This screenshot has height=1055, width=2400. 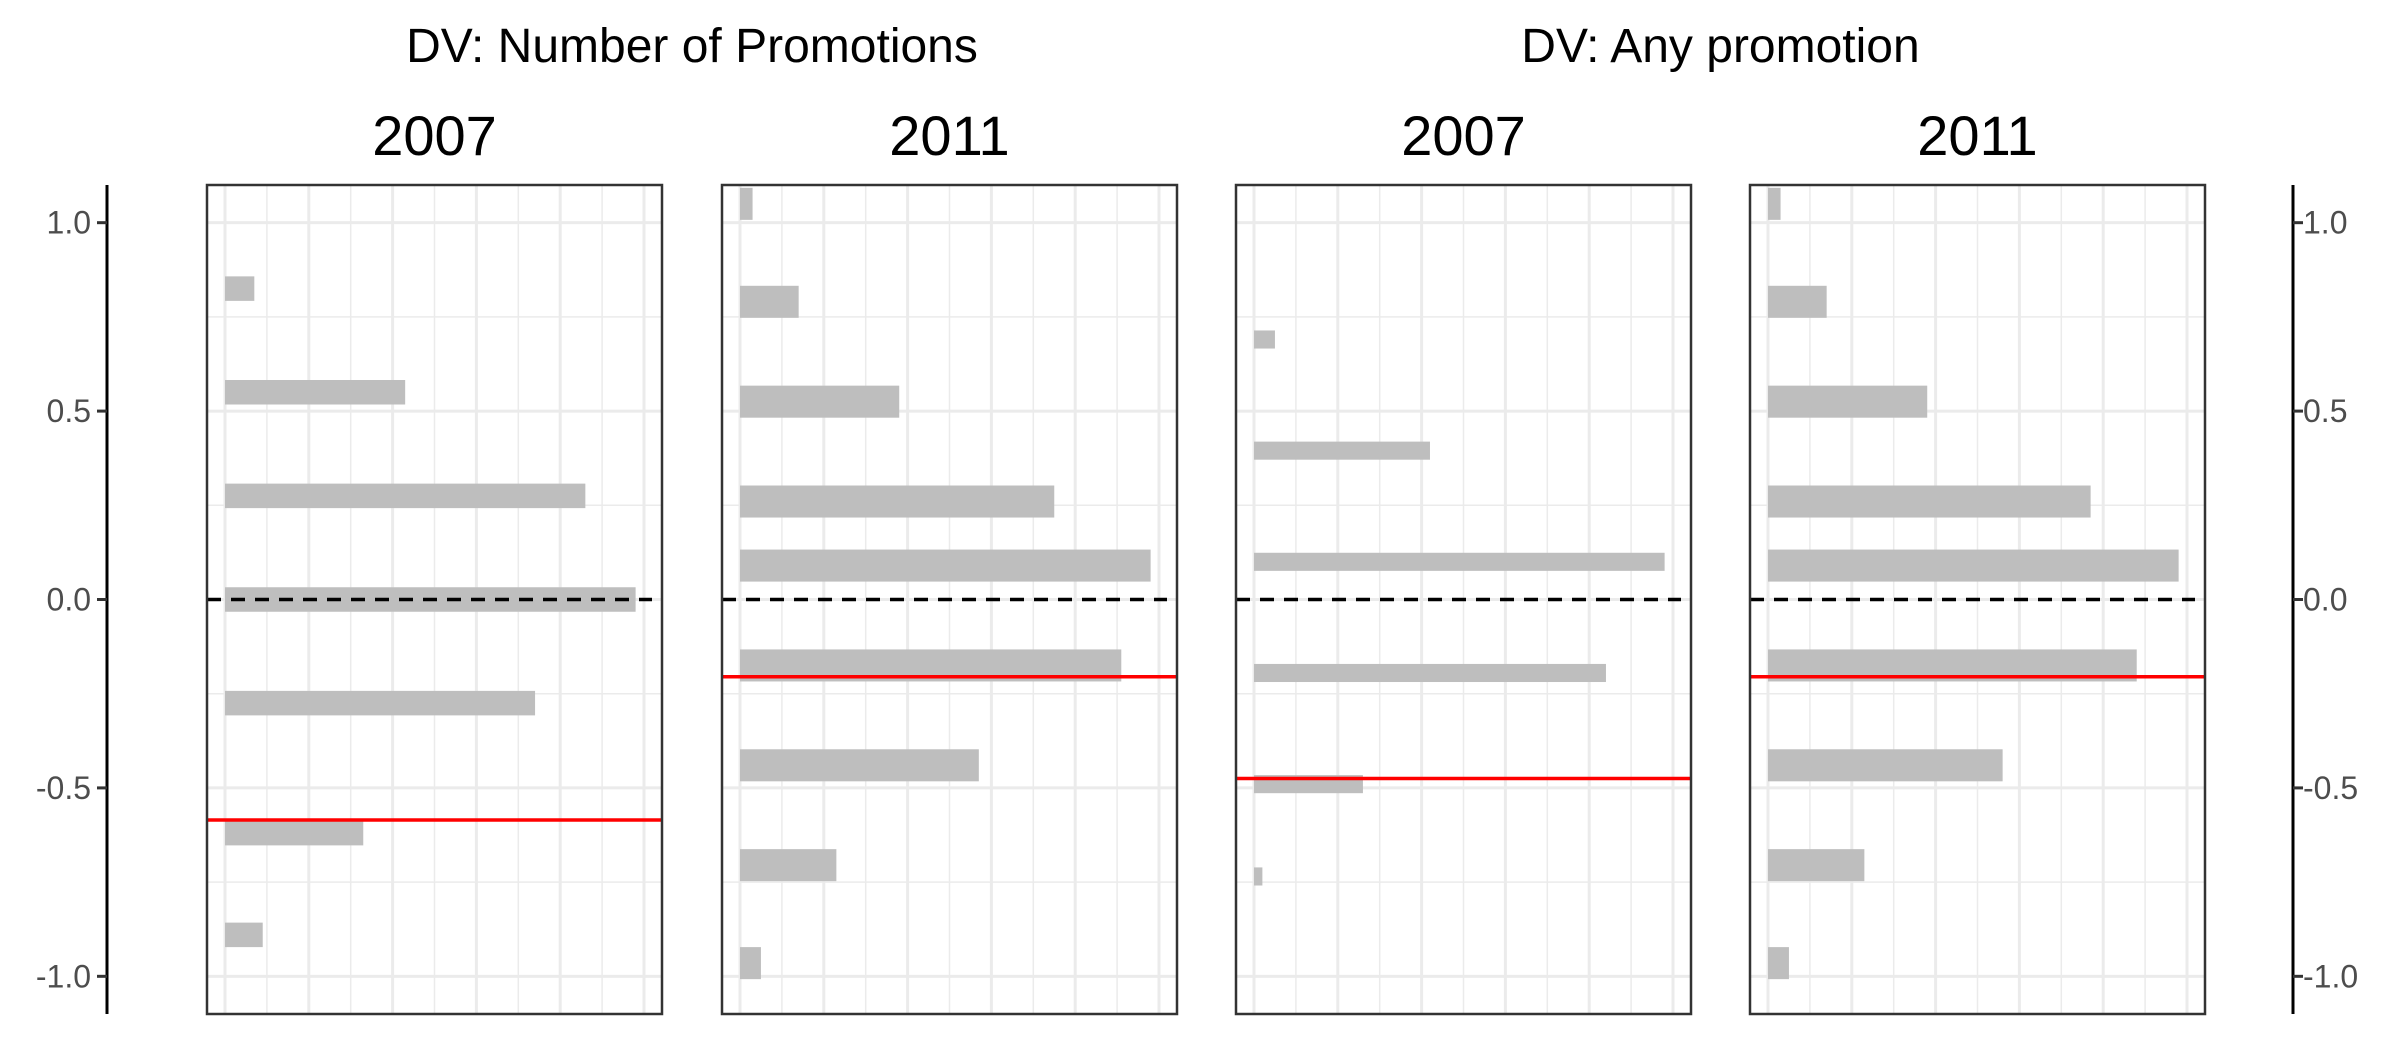 I want to click on y-tick-label-left: 0.0, so click(x=69, y=600).